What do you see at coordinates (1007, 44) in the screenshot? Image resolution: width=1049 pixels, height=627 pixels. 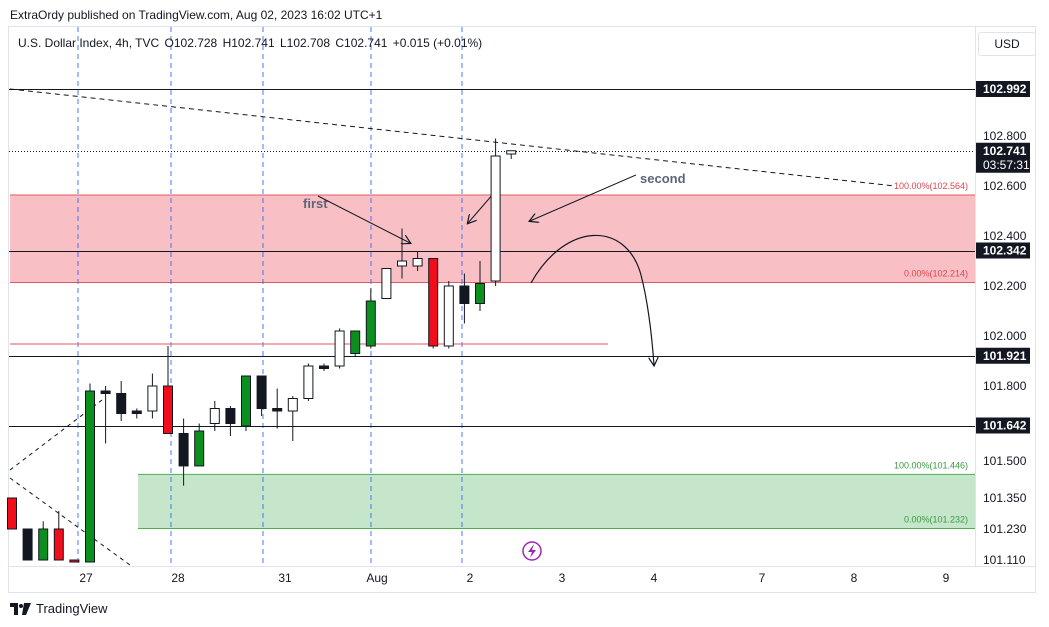 I see `currency-button: USD` at bounding box center [1007, 44].